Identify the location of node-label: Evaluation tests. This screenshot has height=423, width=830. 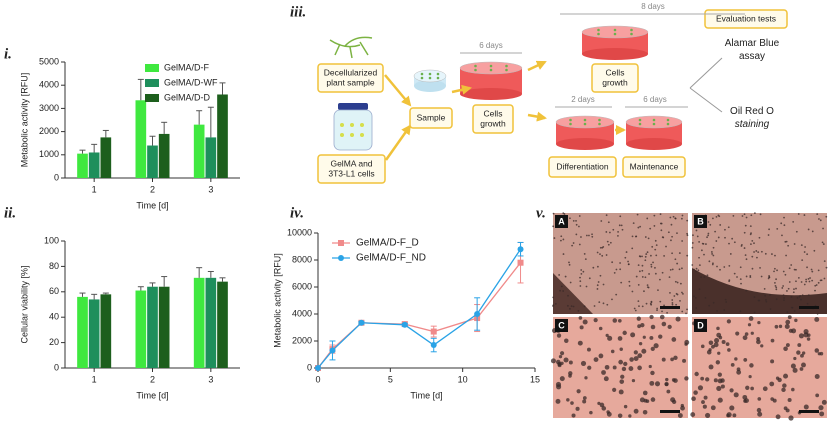
(746, 18).